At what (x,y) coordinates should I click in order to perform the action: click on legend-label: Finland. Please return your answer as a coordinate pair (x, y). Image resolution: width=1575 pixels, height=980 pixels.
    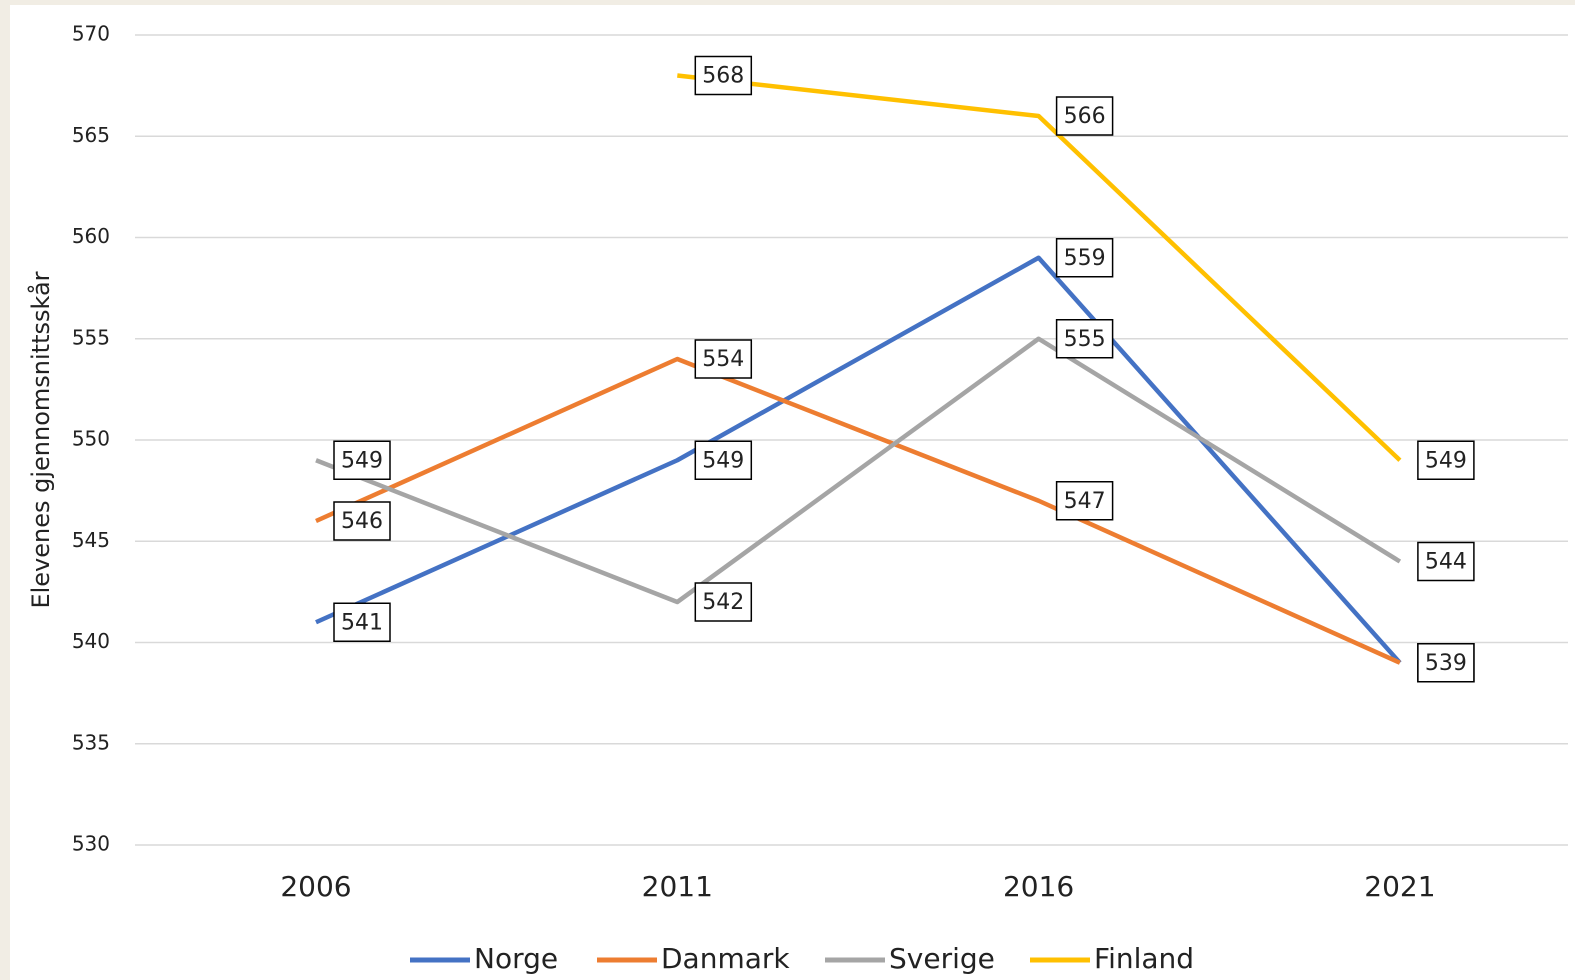
    Looking at the image, I should click on (1144, 958).